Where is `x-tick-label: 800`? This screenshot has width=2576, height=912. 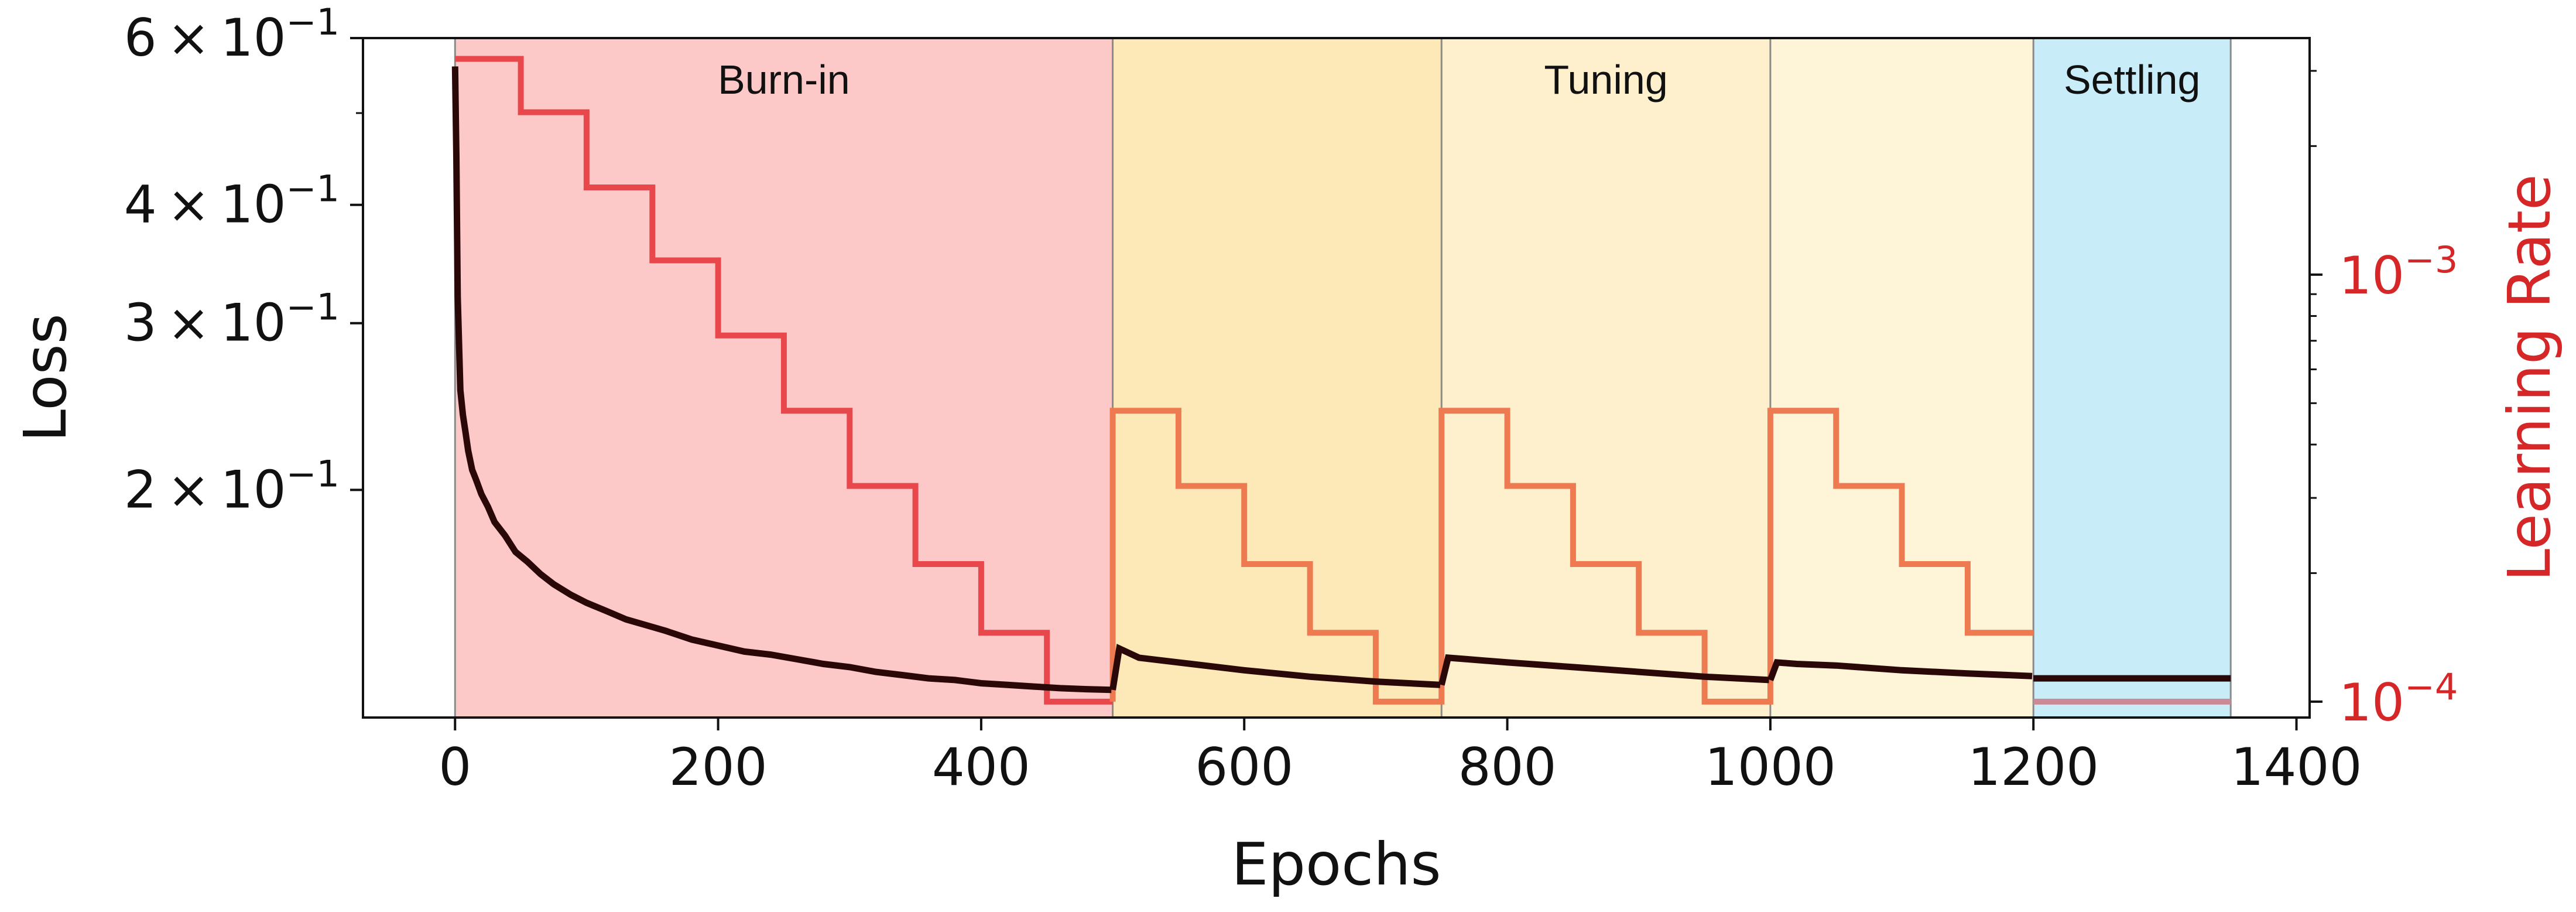
x-tick-label: 800 is located at coordinates (1507, 767).